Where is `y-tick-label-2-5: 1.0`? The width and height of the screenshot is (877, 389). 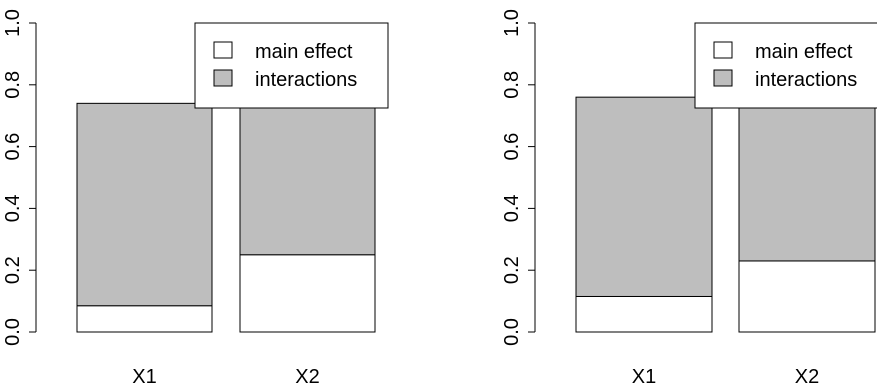
y-tick-label-2-5: 1.0 is located at coordinates (512, 23).